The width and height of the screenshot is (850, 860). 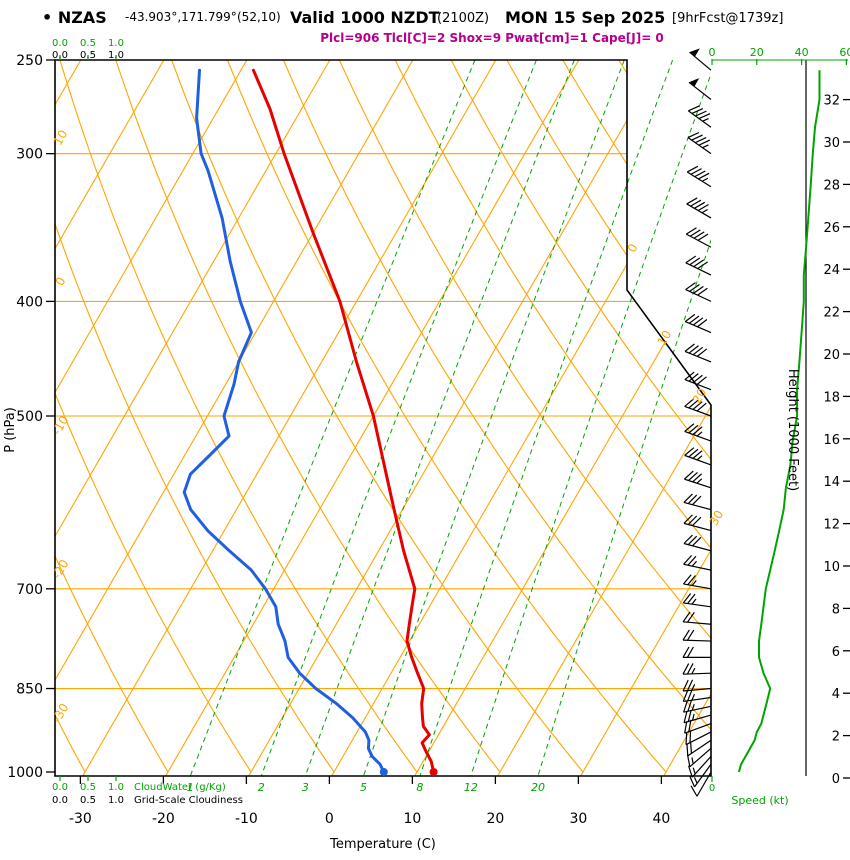 What do you see at coordinates (412, 819) in the screenshot?
I see `temperature-tick-label: 10` at bounding box center [412, 819].